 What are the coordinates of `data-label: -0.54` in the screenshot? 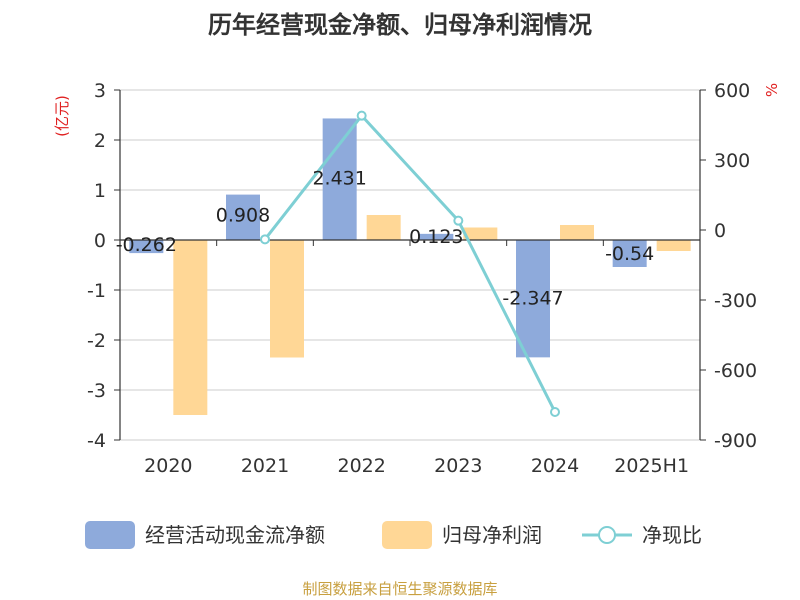 It's located at (629, 254).